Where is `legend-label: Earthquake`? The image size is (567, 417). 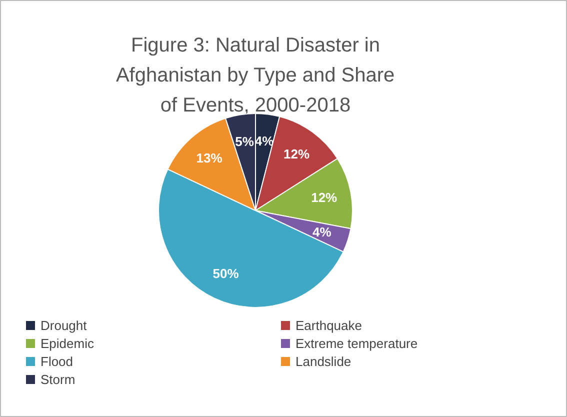
legend-label: Earthquake is located at coordinates (329, 325).